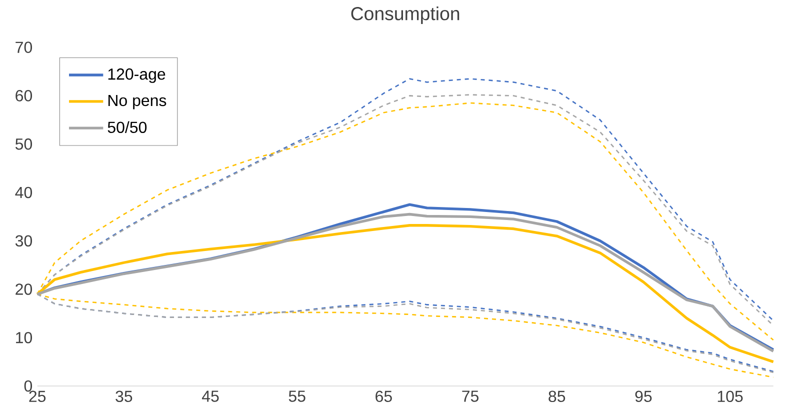 Image resolution: width=792 pixels, height=418 pixels. Describe the element at coordinates (37, 396) in the screenshot. I see `x-tick-label: 25` at that location.